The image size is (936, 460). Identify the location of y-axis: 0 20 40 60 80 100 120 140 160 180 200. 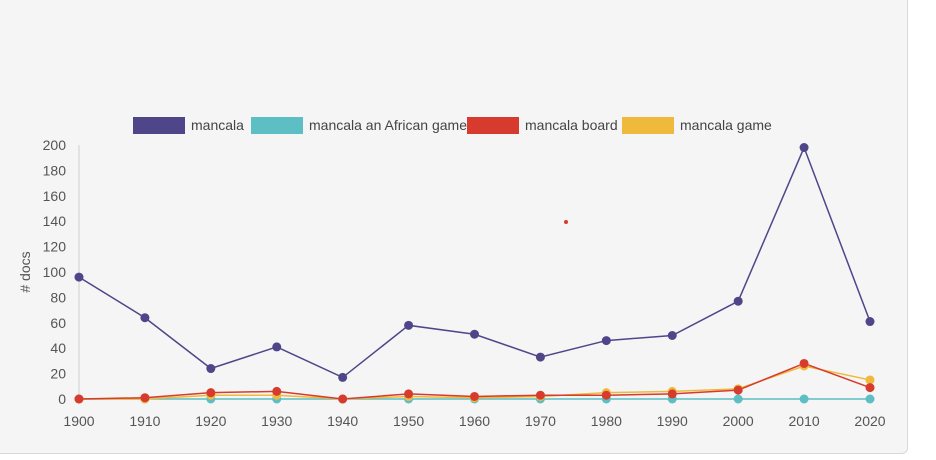
(61, 272).